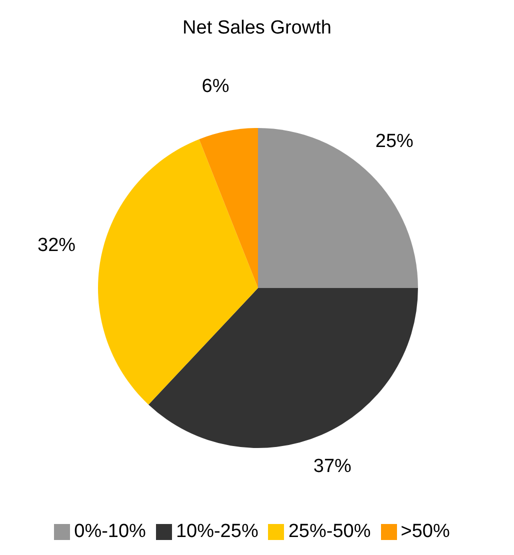 The image size is (514, 555). What do you see at coordinates (216, 87) in the screenshot?
I see `data-label: 6%` at bounding box center [216, 87].